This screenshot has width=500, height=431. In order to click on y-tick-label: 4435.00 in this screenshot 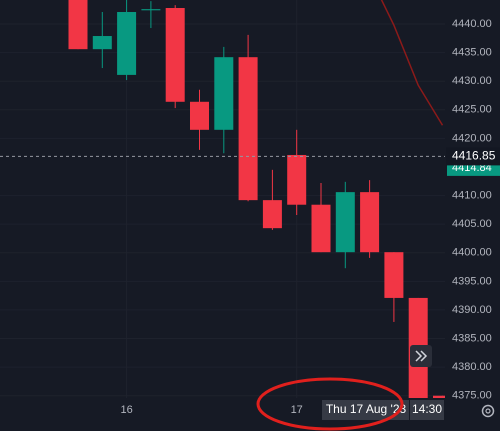, I will do `click(472, 53)`.